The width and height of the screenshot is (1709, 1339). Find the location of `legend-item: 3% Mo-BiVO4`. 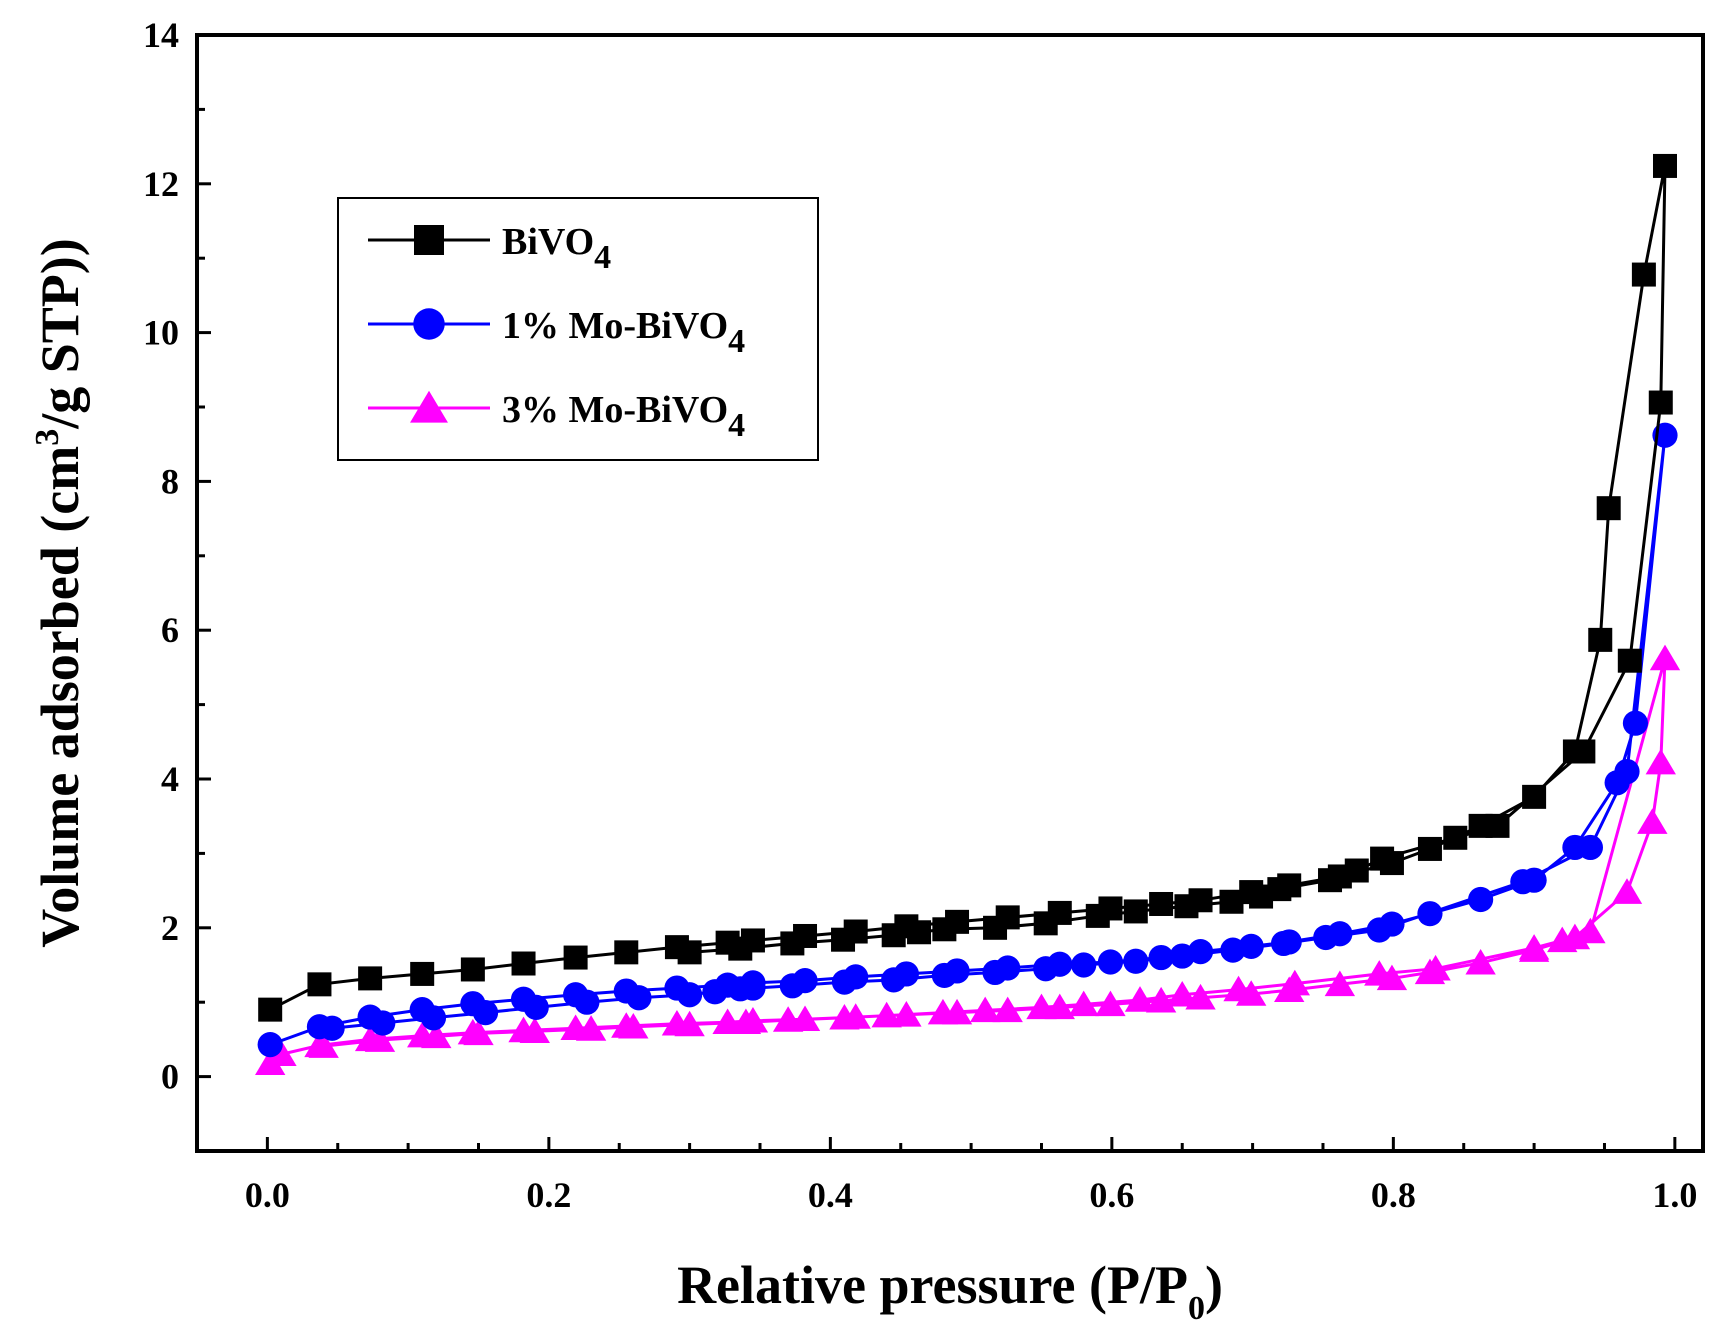

legend-item: 3% Mo-BiVO4 is located at coordinates (556, 416).